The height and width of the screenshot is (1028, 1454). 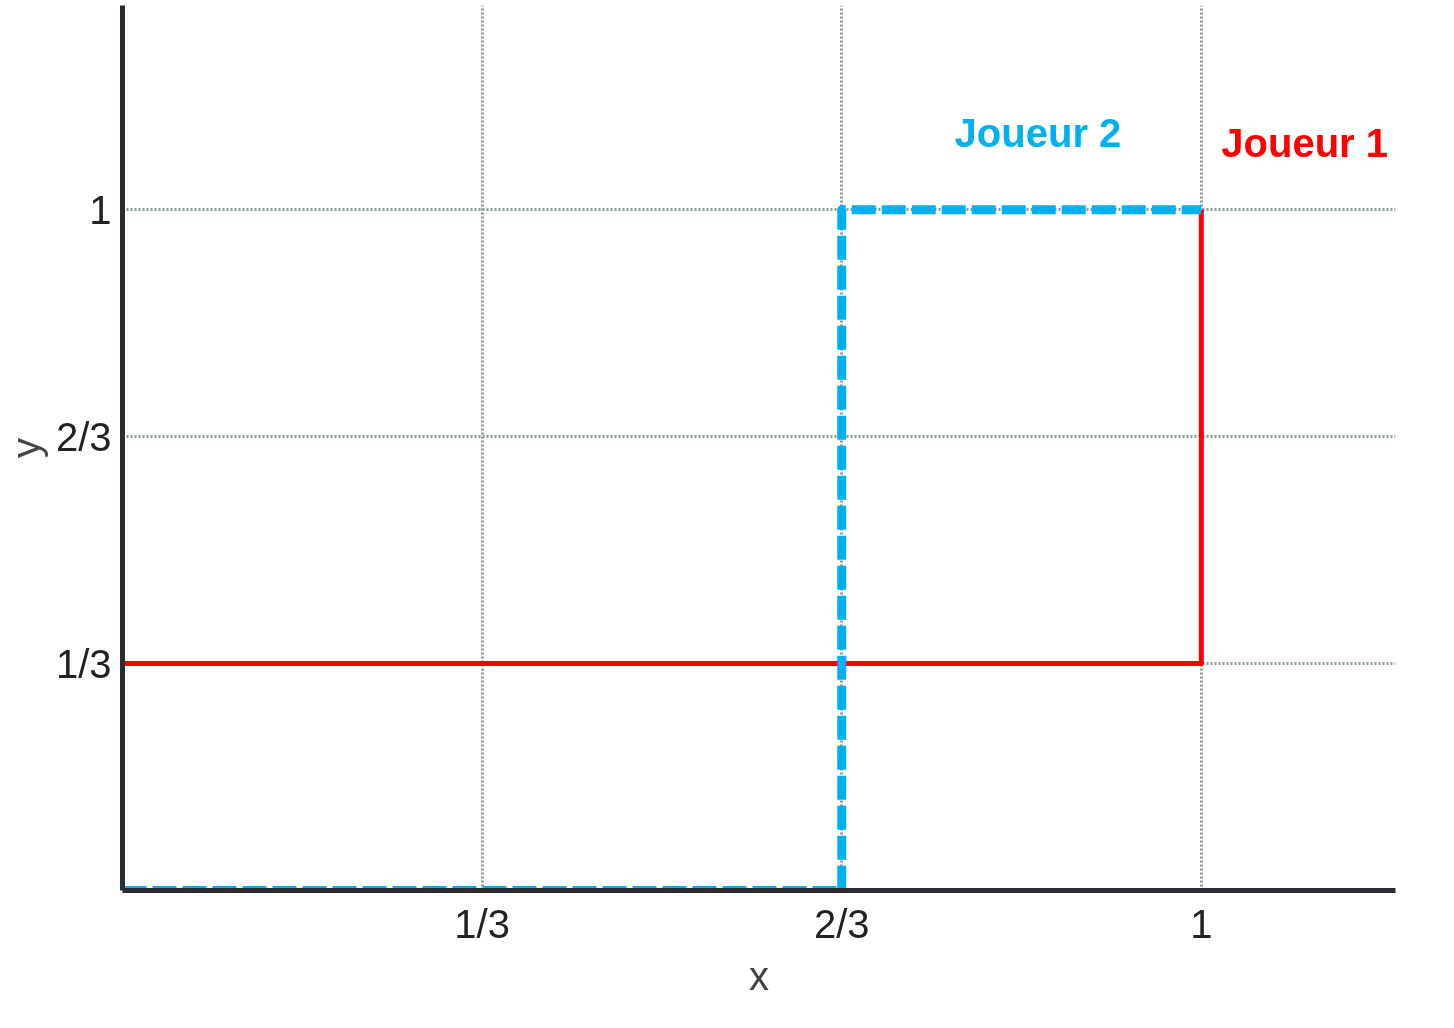 What do you see at coordinates (759, 975) in the screenshot?
I see `x-axis-title: x` at bounding box center [759, 975].